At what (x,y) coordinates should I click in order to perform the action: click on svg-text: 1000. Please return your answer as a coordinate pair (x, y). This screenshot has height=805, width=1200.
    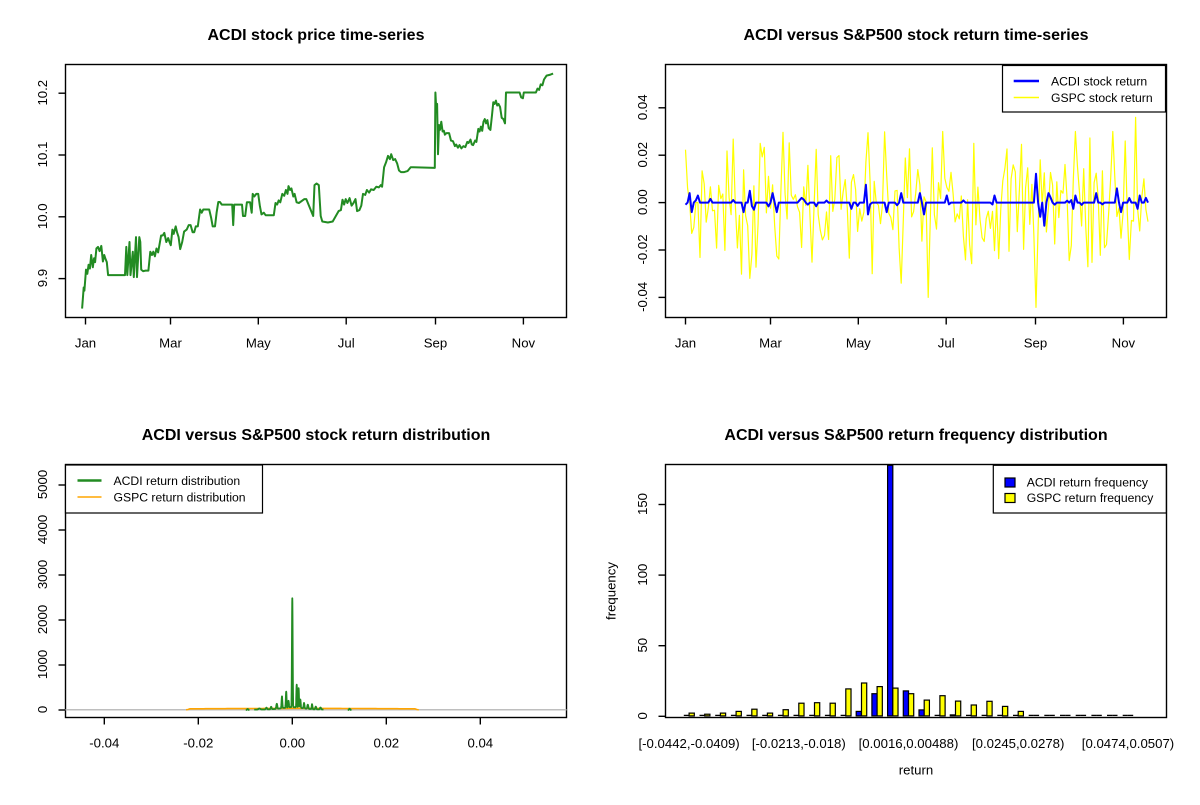
    Looking at the image, I should click on (42, 664).